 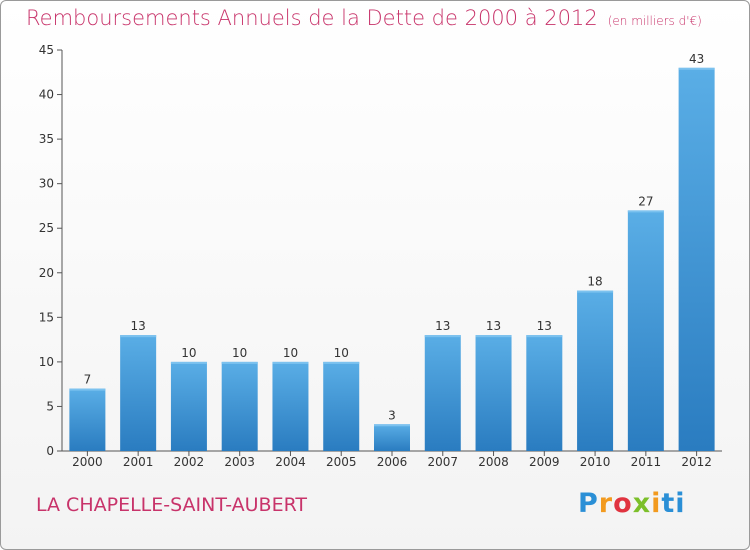 I want to click on chart-subtitle: (en milliers d'€), so click(x=654, y=21).